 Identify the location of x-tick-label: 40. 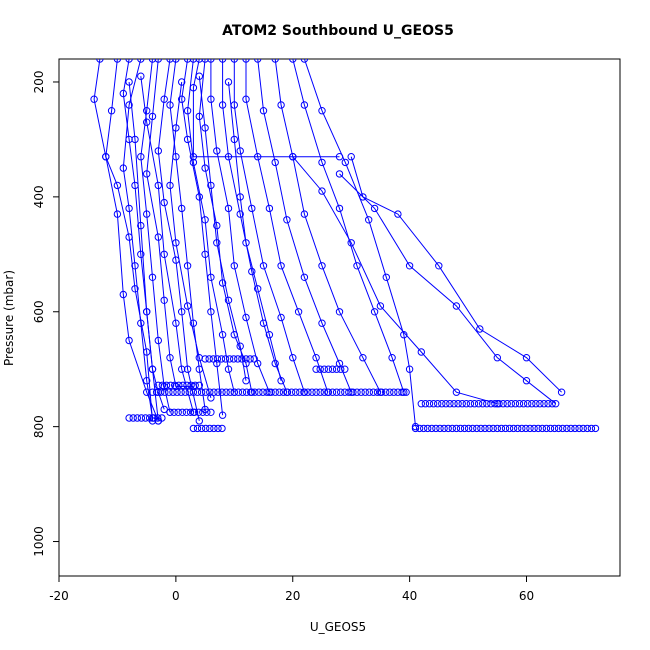
(409, 596).